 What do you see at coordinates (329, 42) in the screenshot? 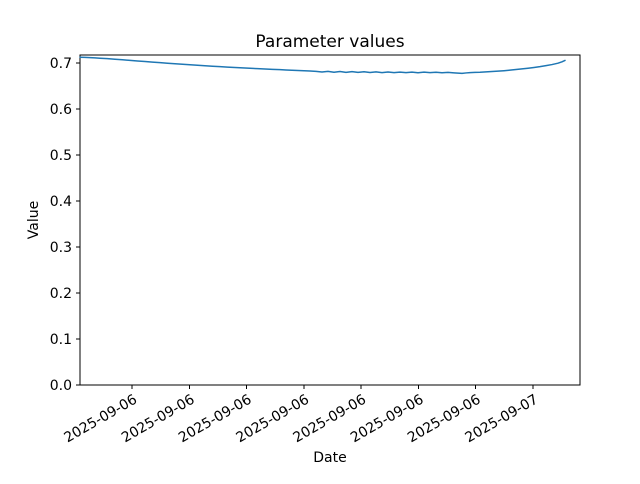
I see `chart-title: Parameter values` at bounding box center [329, 42].